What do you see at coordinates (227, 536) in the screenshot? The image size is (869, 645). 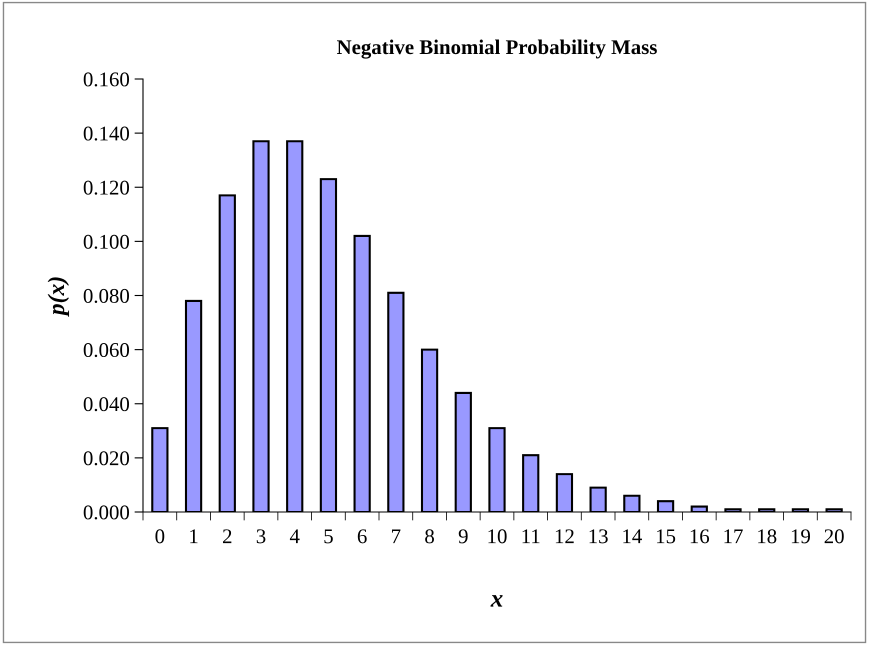 I see `x-tick-label: 2` at bounding box center [227, 536].